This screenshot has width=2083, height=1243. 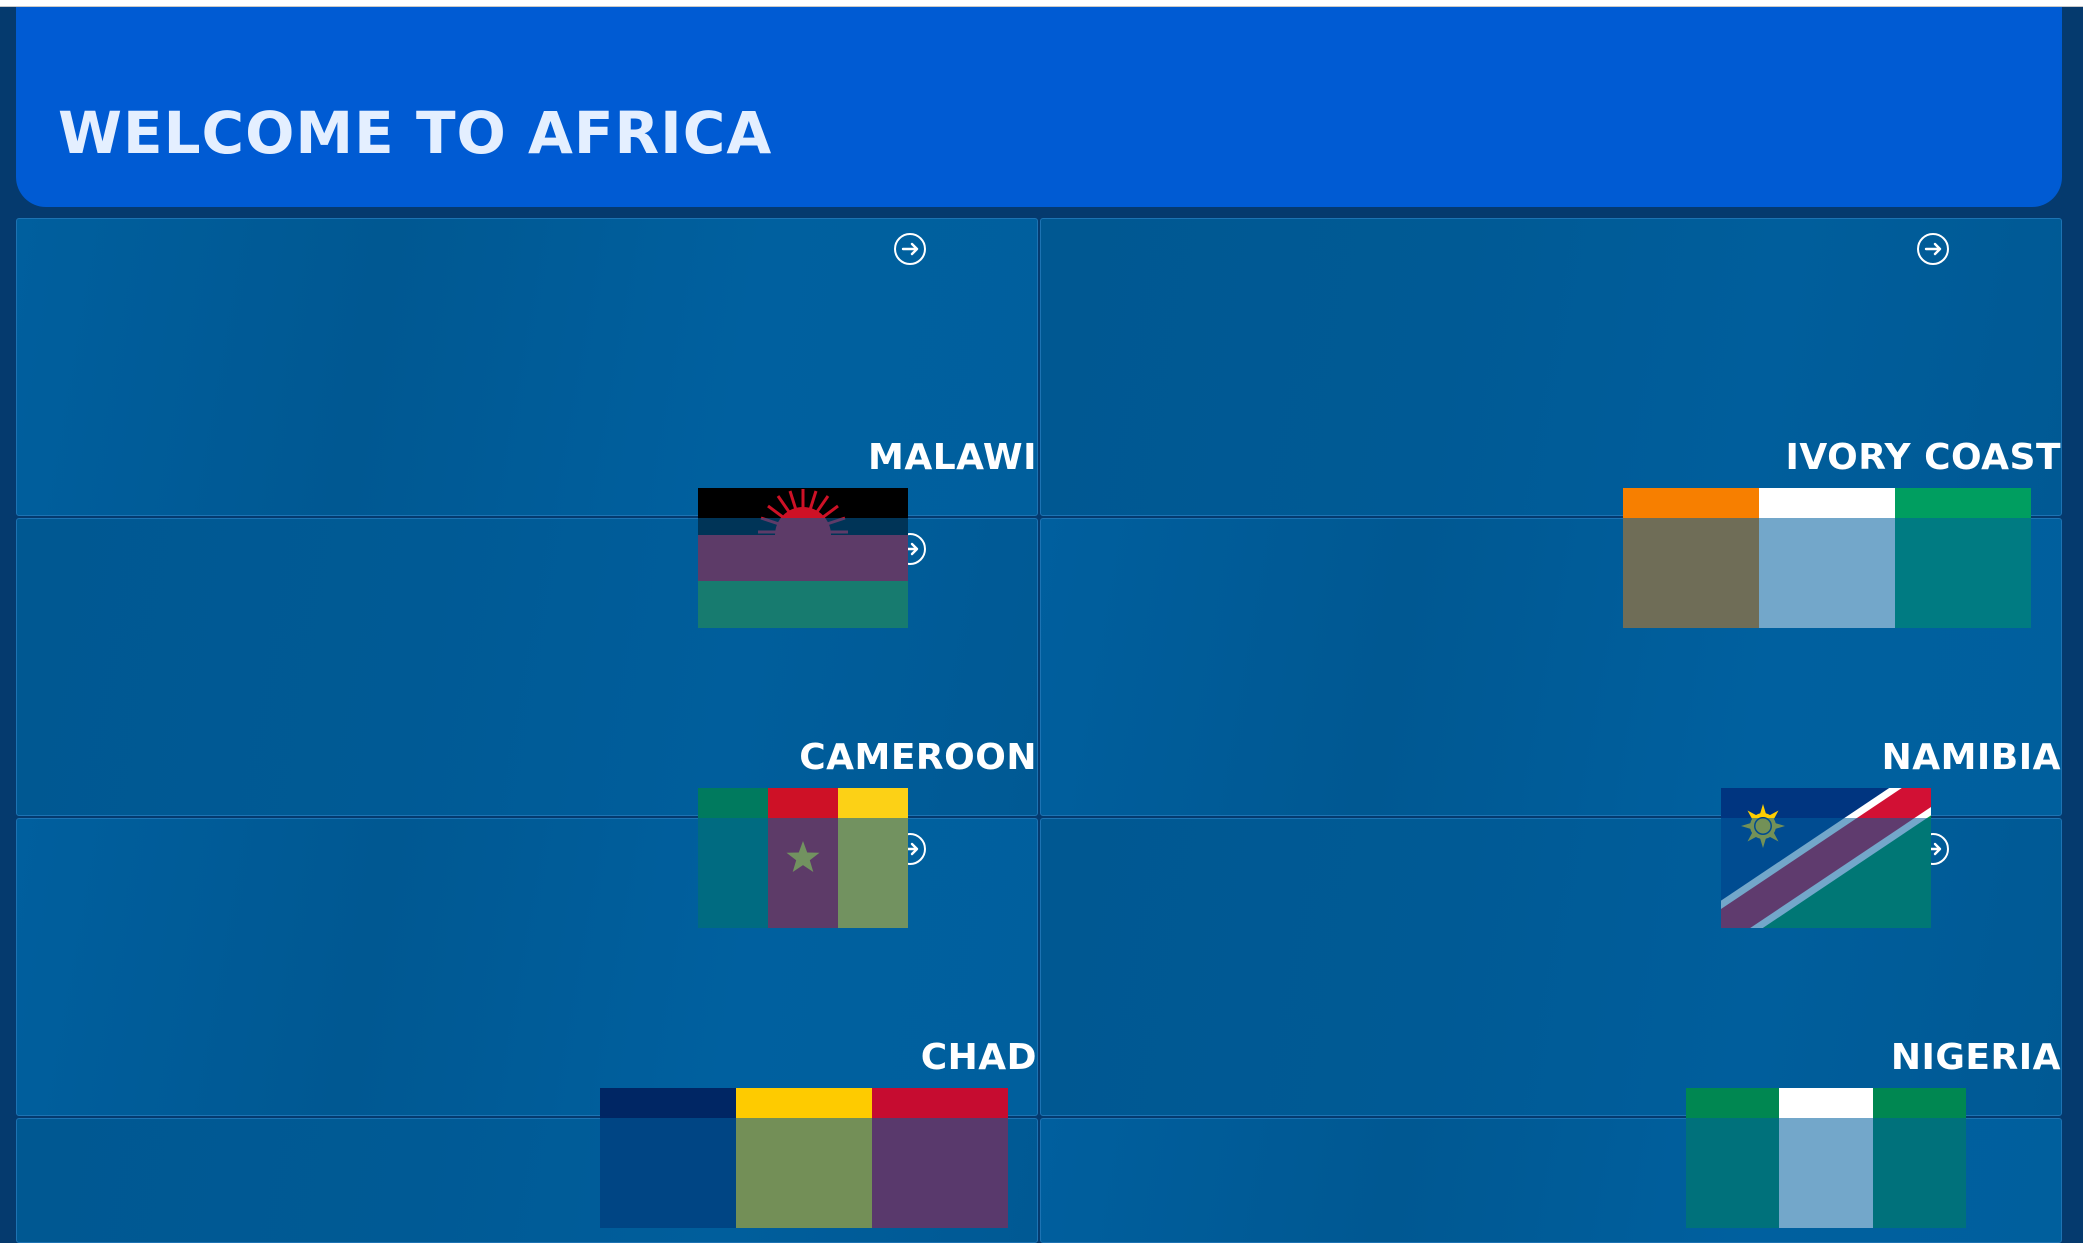 I want to click on country-card-ivory-coast: IVORY COAST, so click(x=1551, y=367).